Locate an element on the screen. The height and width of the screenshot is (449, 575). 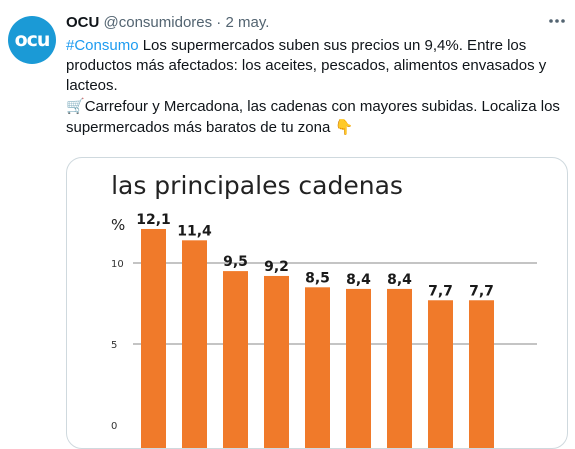
more-horizontal-icon is located at coordinates (557, 22).